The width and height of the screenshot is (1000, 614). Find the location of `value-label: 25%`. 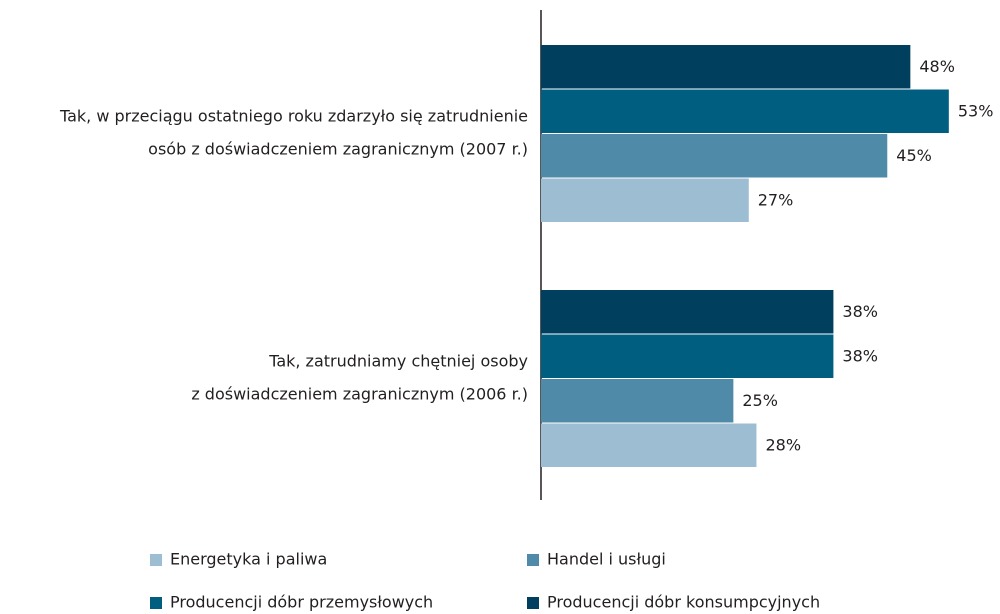

value-label: 25% is located at coordinates (760, 400).